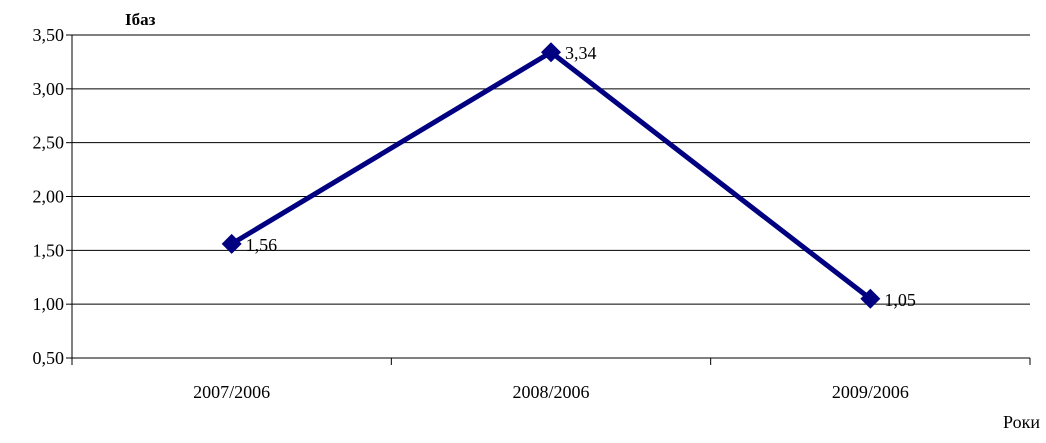 This screenshot has height=443, width=1046. What do you see at coordinates (49, 250) in the screenshot?
I see `y-tick-label: 1,50` at bounding box center [49, 250].